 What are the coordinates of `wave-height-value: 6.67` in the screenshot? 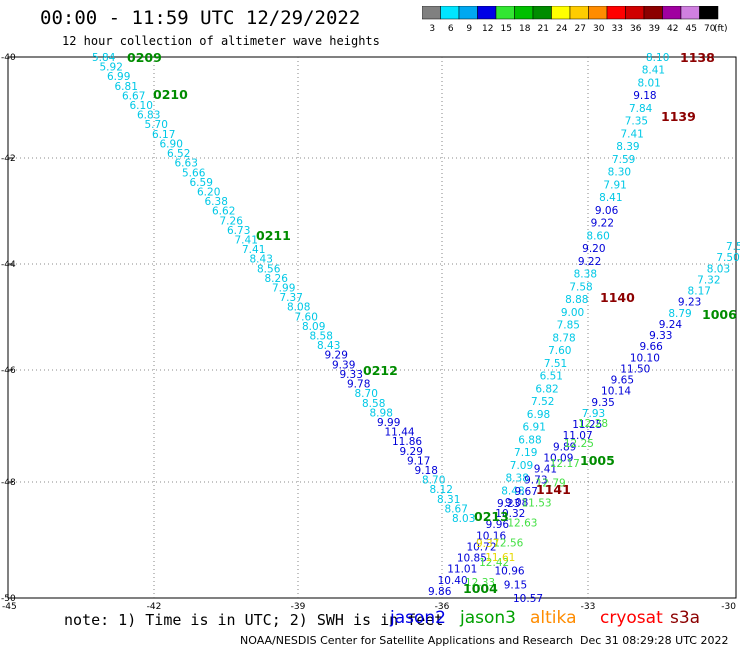 It's located at (133, 96).